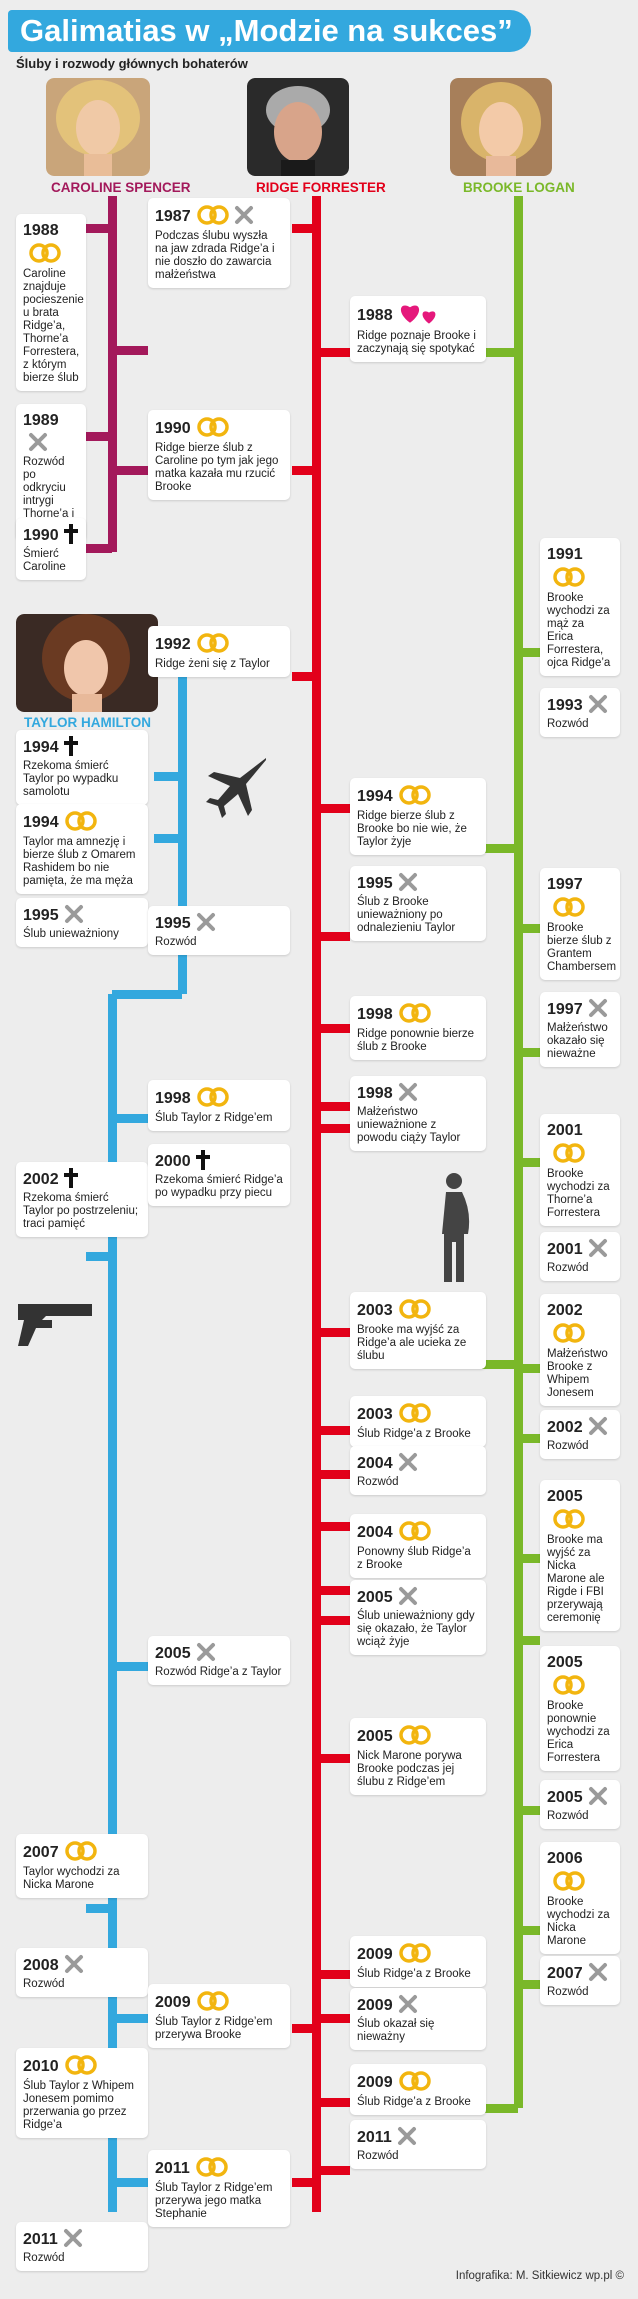  What do you see at coordinates (55, 1325) in the screenshot?
I see `pistol-icon` at bounding box center [55, 1325].